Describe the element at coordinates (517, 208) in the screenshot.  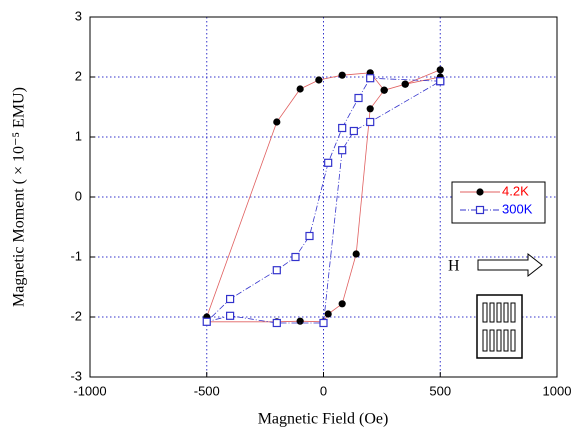
I see `legend-label: 300K` at that location.